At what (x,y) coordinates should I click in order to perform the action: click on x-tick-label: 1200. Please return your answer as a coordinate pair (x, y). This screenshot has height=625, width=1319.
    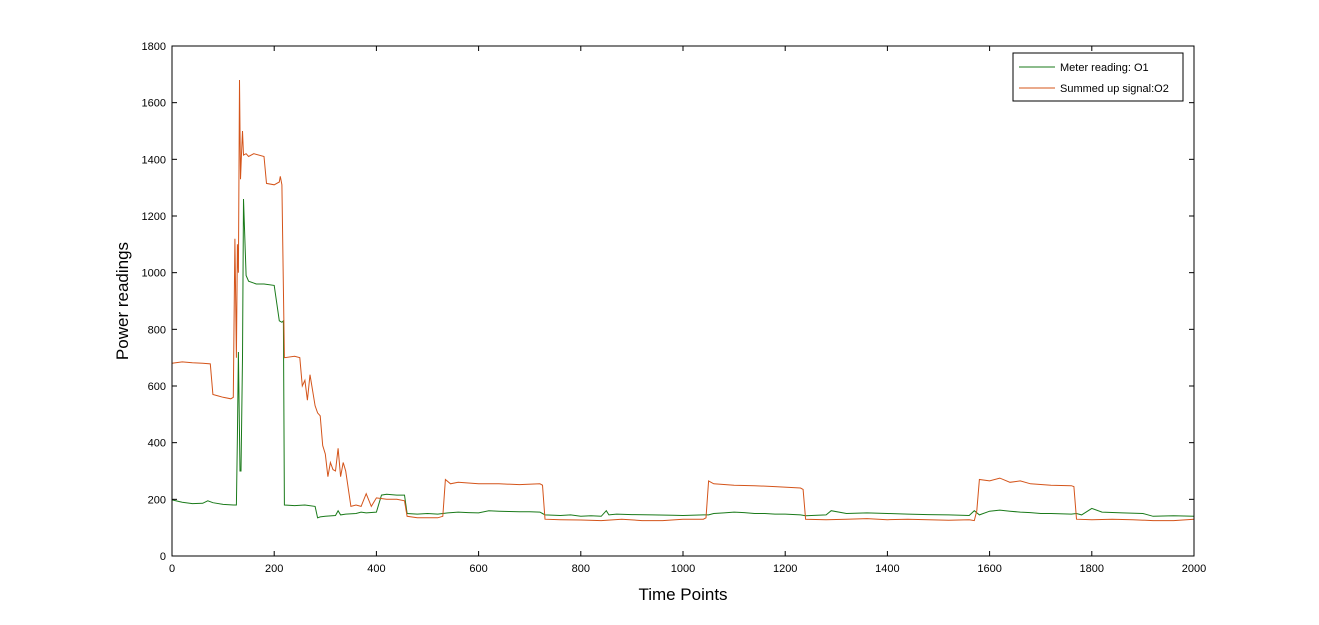
    Looking at the image, I should click on (785, 569).